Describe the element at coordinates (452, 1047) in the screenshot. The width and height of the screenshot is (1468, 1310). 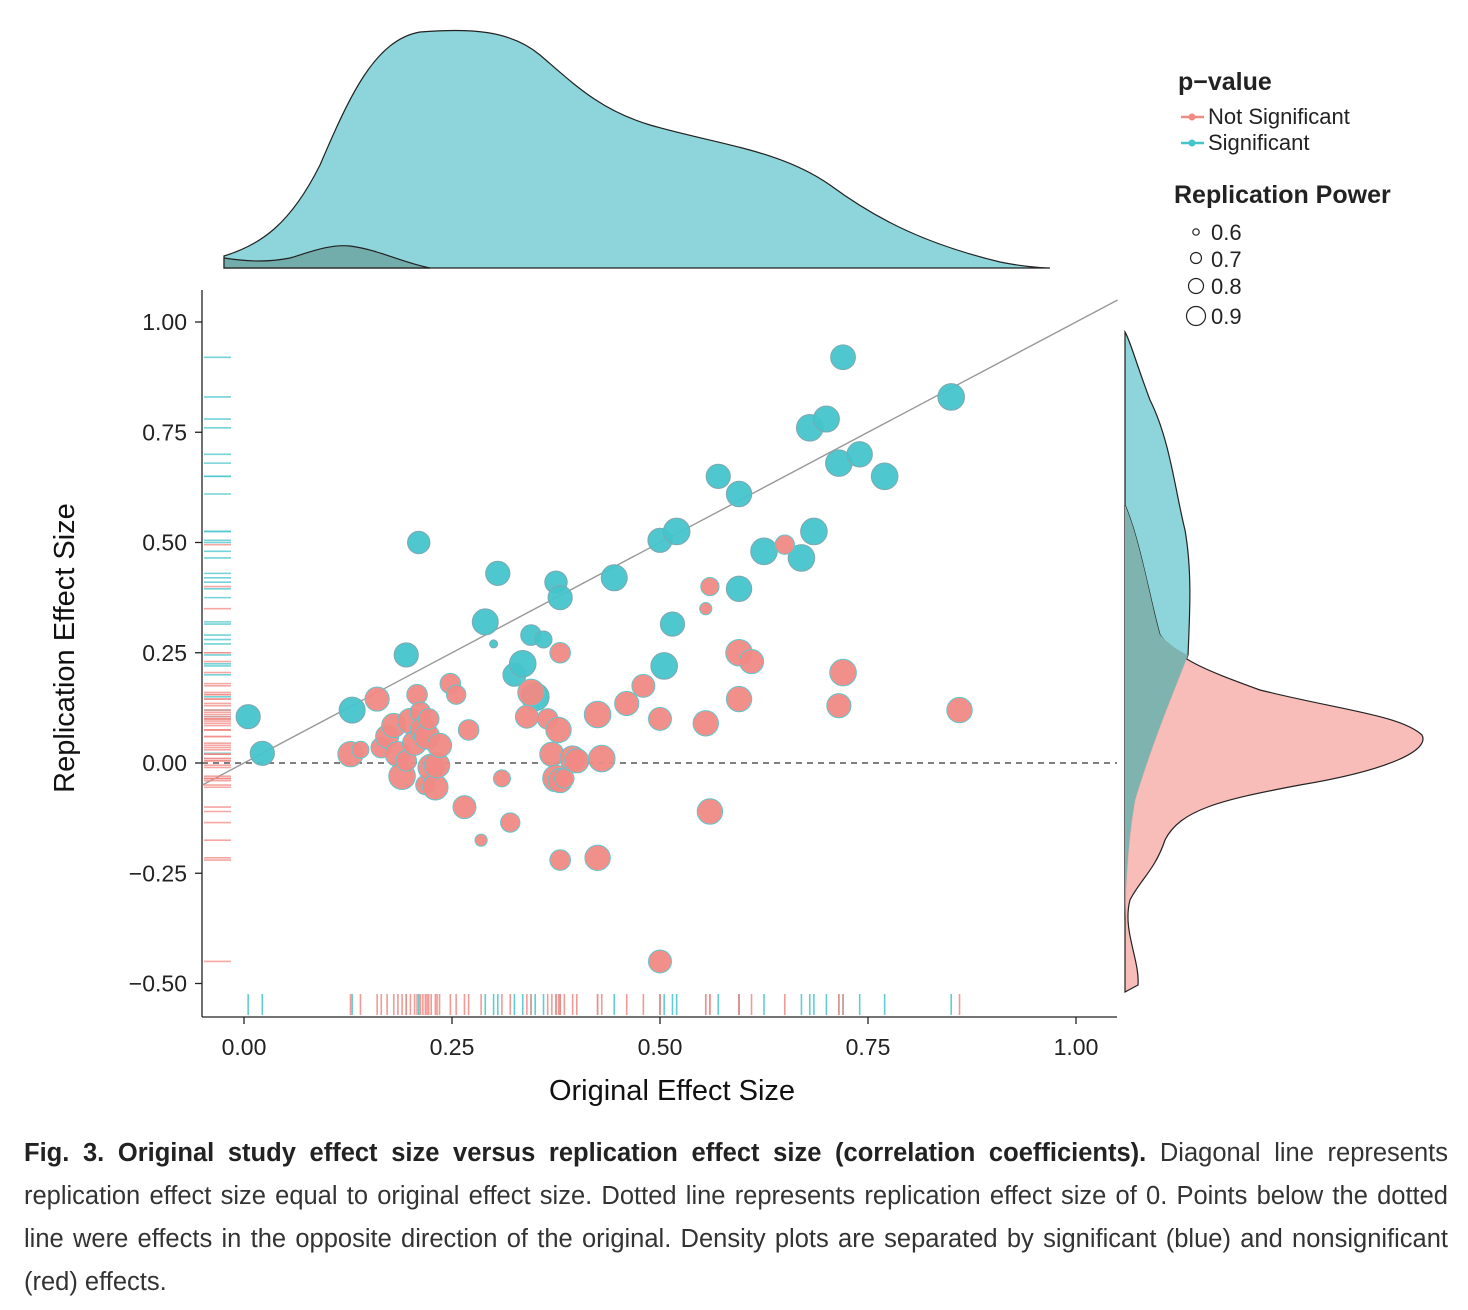
I see `x-tick-label: 0.25` at that location.